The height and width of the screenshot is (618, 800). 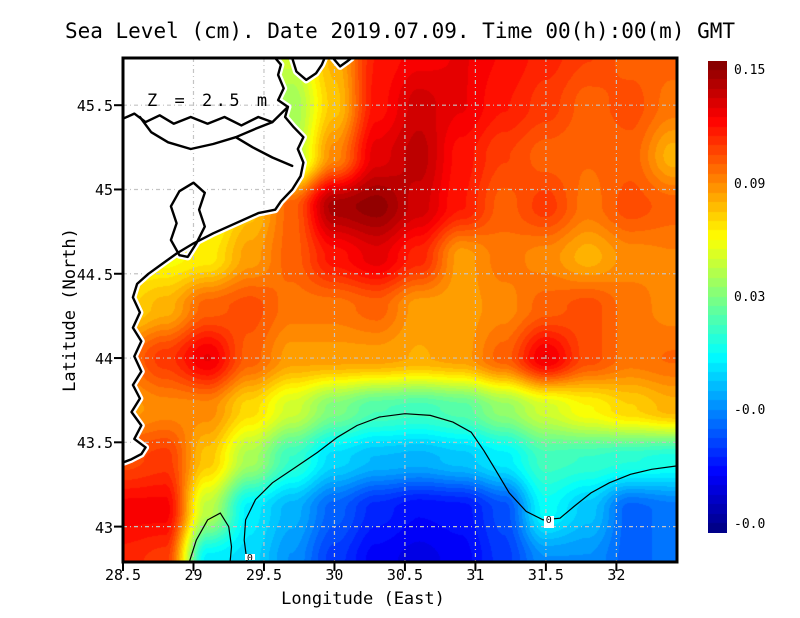 I want to click on x-tick-label: 31, so click(x=475, y=575).